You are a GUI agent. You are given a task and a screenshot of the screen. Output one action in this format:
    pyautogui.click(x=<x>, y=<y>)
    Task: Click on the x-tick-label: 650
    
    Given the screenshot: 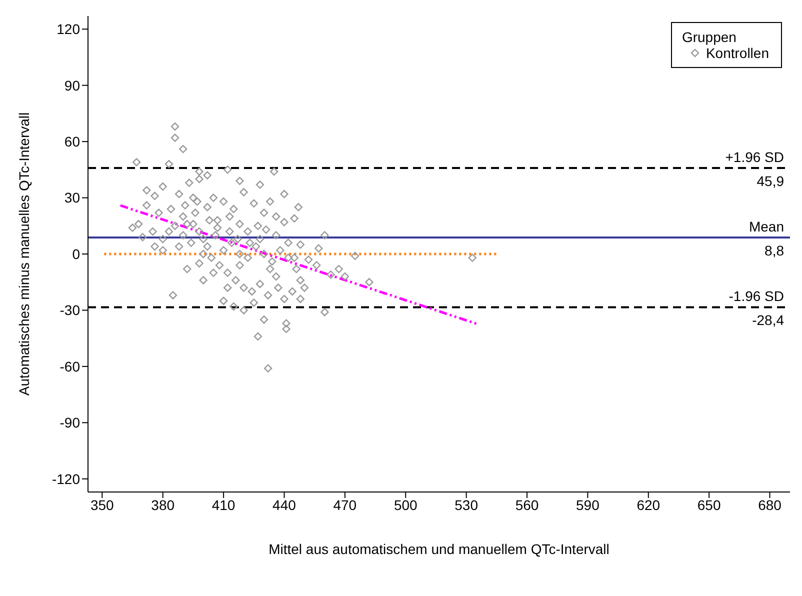 What is the action you would take?
    pyautogui.click(x=709, y=504)
    